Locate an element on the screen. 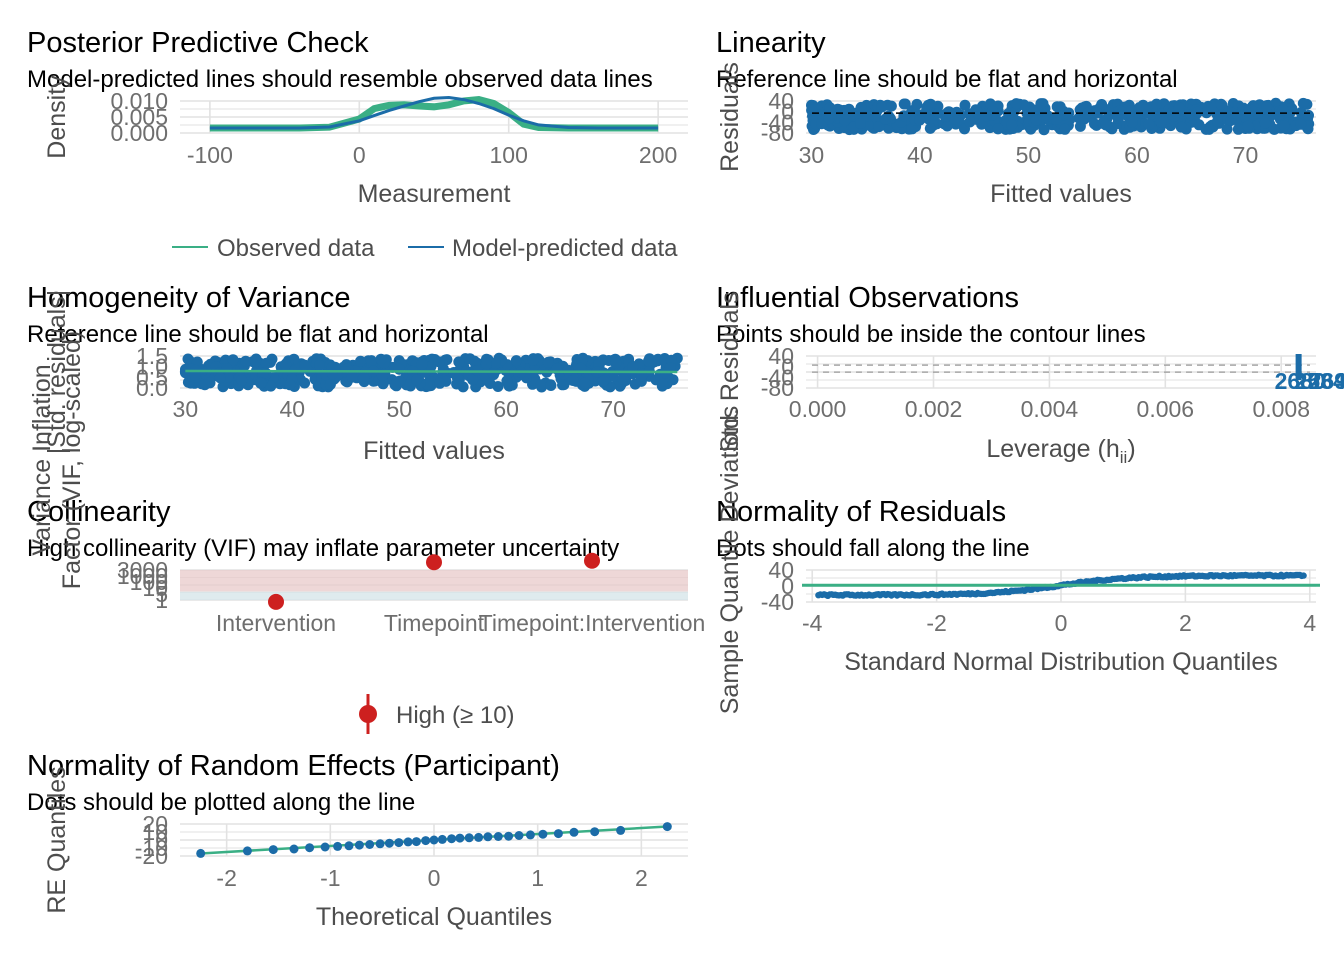 The height and width of the screenshot is (960, 1344). series-line-observed is located at coordinates (434, 114).